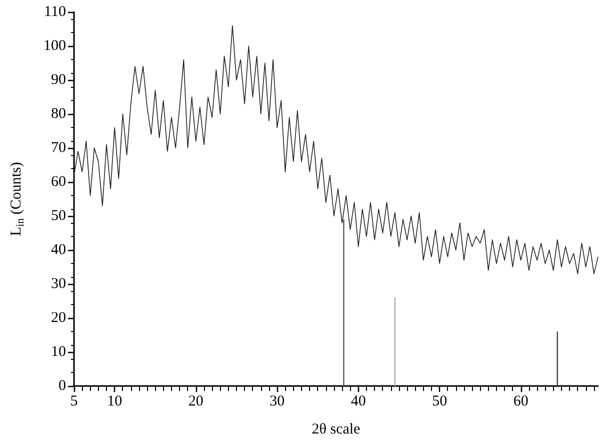 The width and height of the screenshot is (600, 445). I want to click on y-tick-label: 30, so click(58, 284).